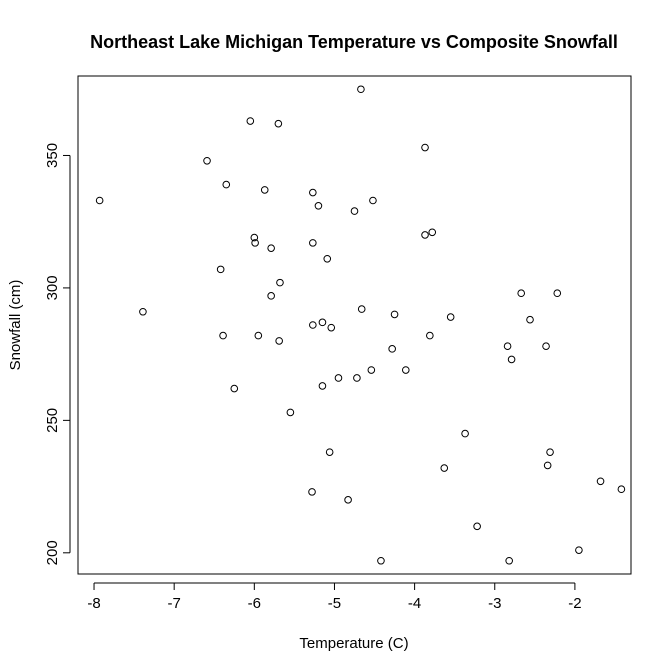 Image resolution: width=672 pixels, height=671 pixels. Describe the element at coordinates (334, 603) in the screenshot. I see `x-tick-label: -5` at that location.